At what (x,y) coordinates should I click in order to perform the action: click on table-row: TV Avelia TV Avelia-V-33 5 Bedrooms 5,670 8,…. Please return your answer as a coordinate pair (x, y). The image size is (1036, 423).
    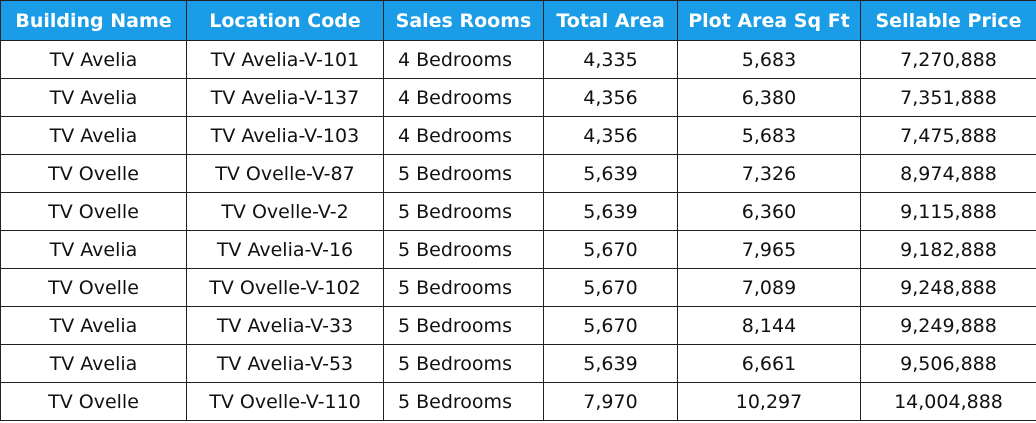
    Looking at the image, I should click on (518, 325).